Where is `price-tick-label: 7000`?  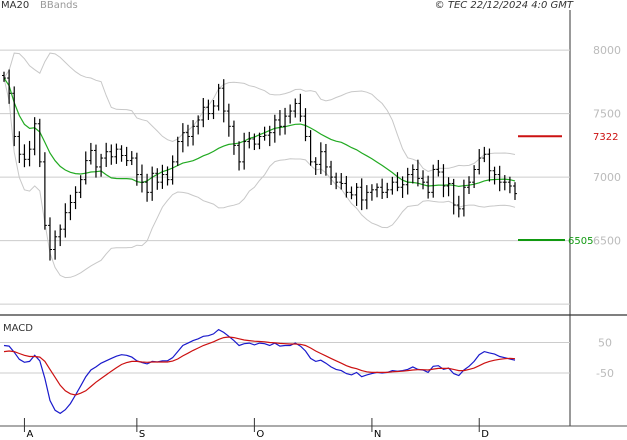 price-tick-label: 7000 is located at coordinates (607, 177).